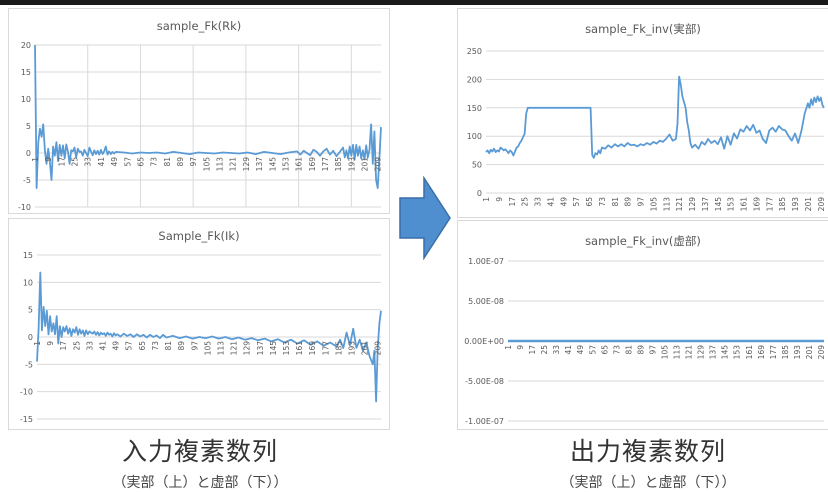 Image resolution: width=828 pixels, height=492 pixels. What do you see at coordinates (234, 348) in the screenshot?
I see `x-tick-label: 121` at bounding box center [234, 348].